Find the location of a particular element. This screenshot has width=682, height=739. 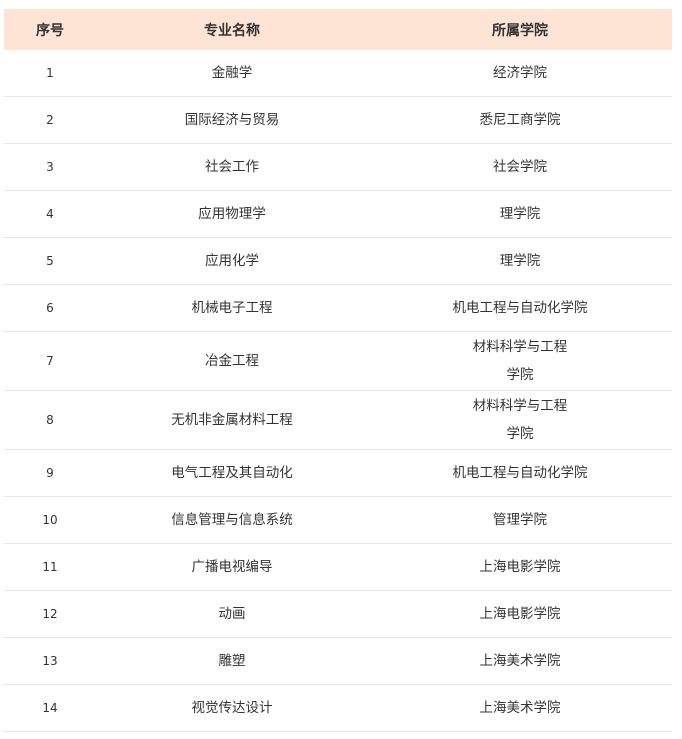

table-row: 1 金融学 经济学院 is located at coordinates (338, 73).